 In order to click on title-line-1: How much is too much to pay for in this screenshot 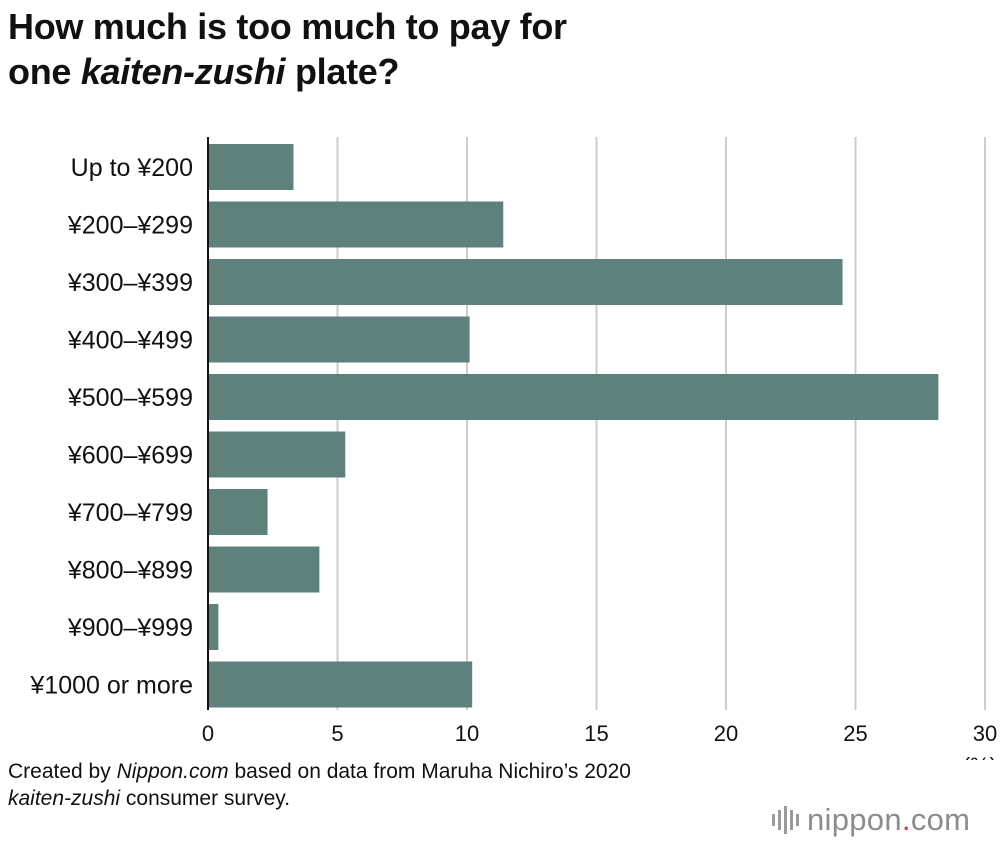, I will do `click(287, 26)`.